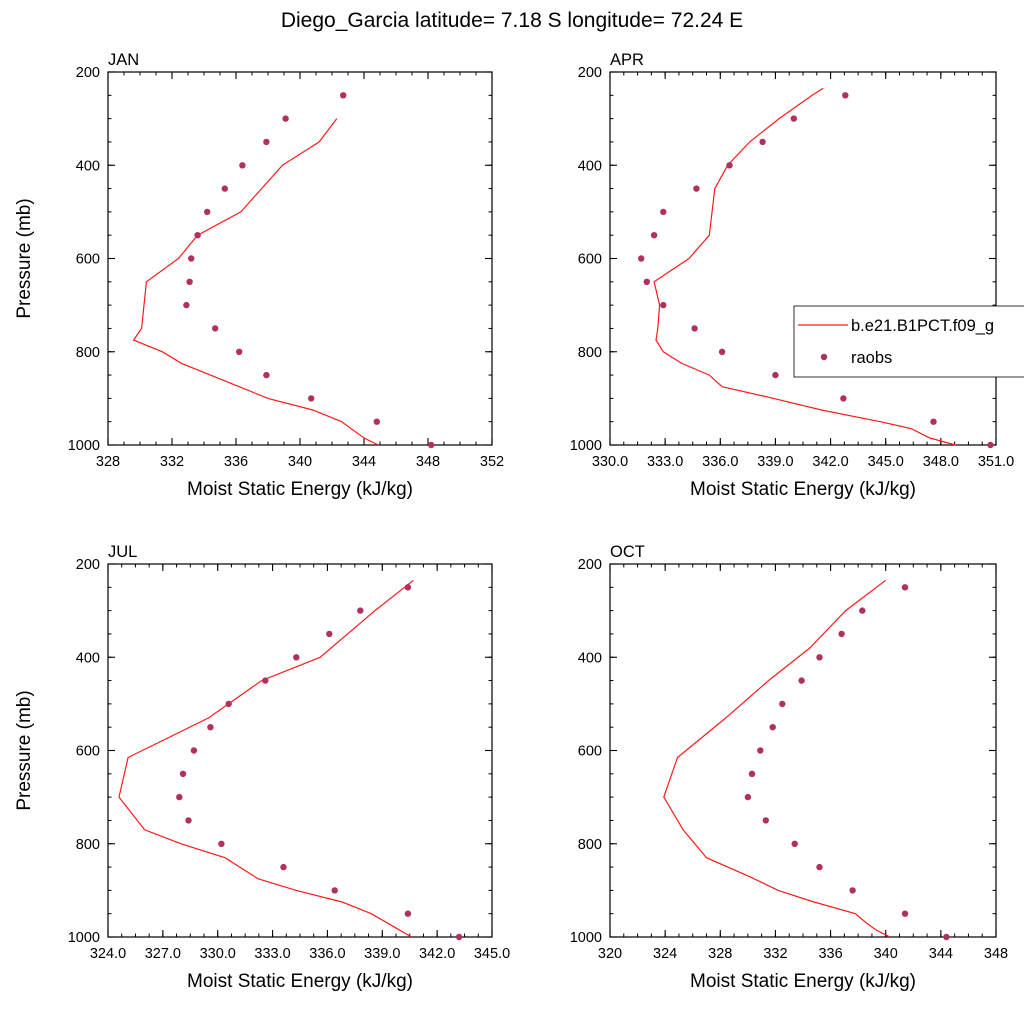  I want to click on legend-obs-marker-swatch, so click(824, 357).